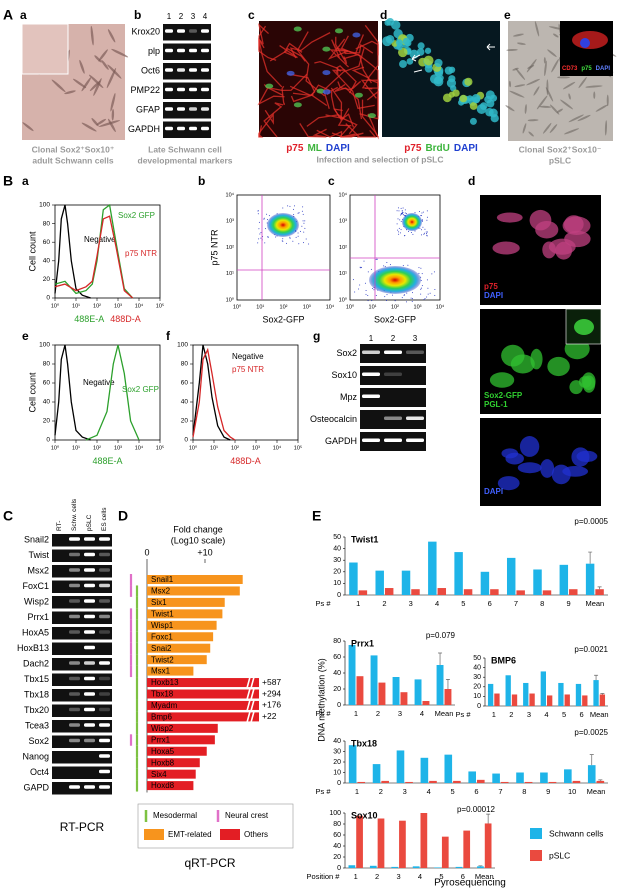  What do you see at coordinates (8, 516) in the screenshot?
I see `panel-letter: C` at bounding box center [8, 516].